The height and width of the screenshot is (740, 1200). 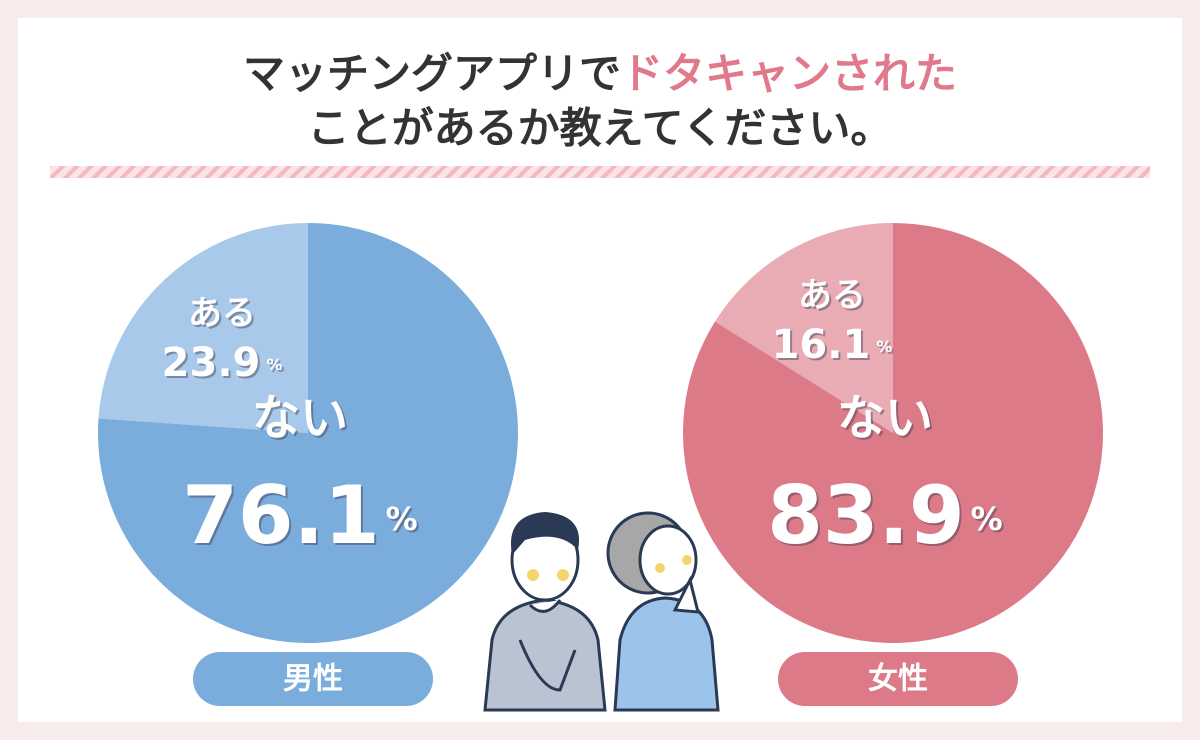 What do you see at coordinates (600, 128) in the screenshot?
I see `title: ことがあるか教えてください。` at bounding box center [600, 128].